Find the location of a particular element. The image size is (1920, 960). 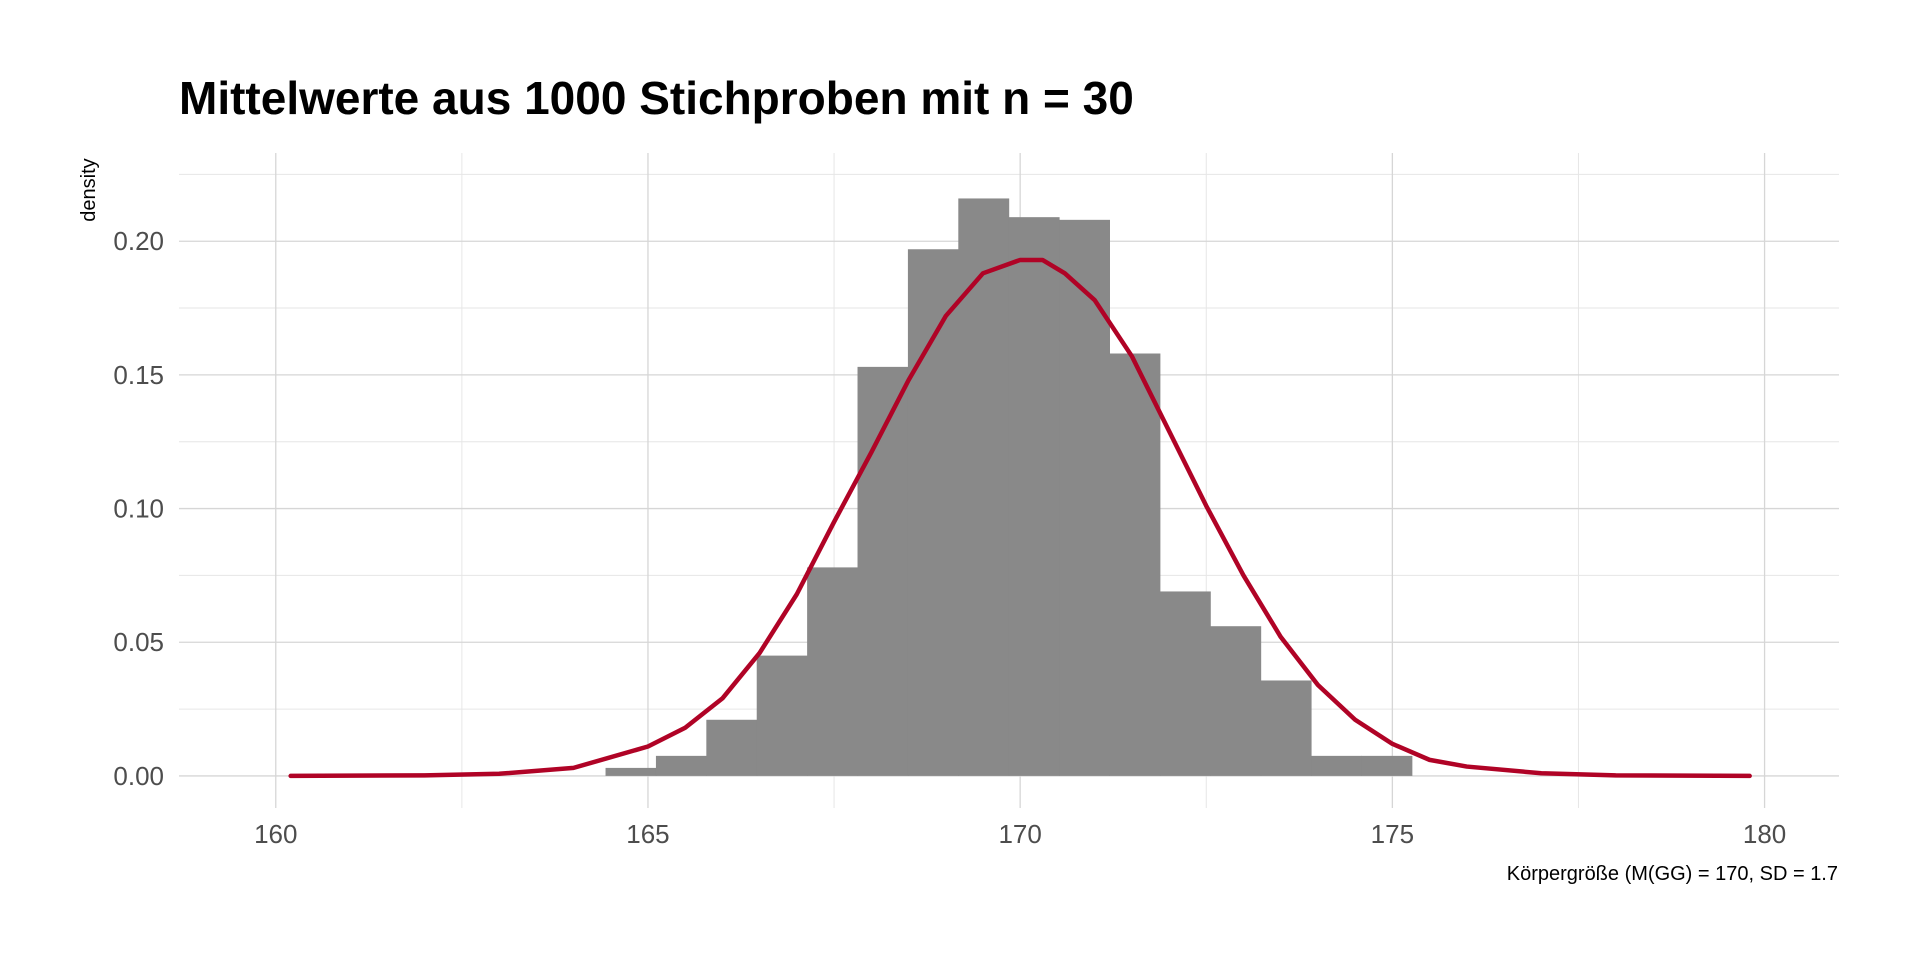

y-tick-label: 0.00 is located at coordinates (138, 776).